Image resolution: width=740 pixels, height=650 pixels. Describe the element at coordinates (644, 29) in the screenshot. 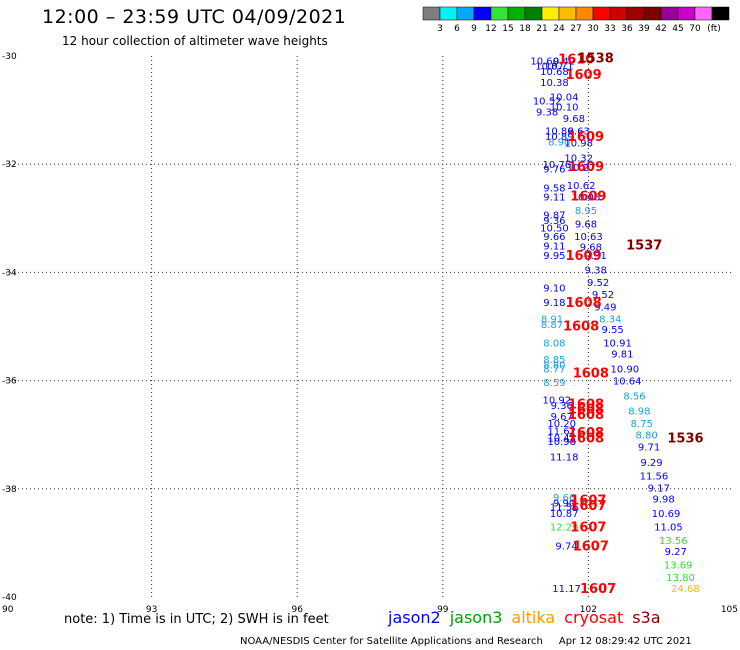

I see `colorbar-label: 39` at that location.